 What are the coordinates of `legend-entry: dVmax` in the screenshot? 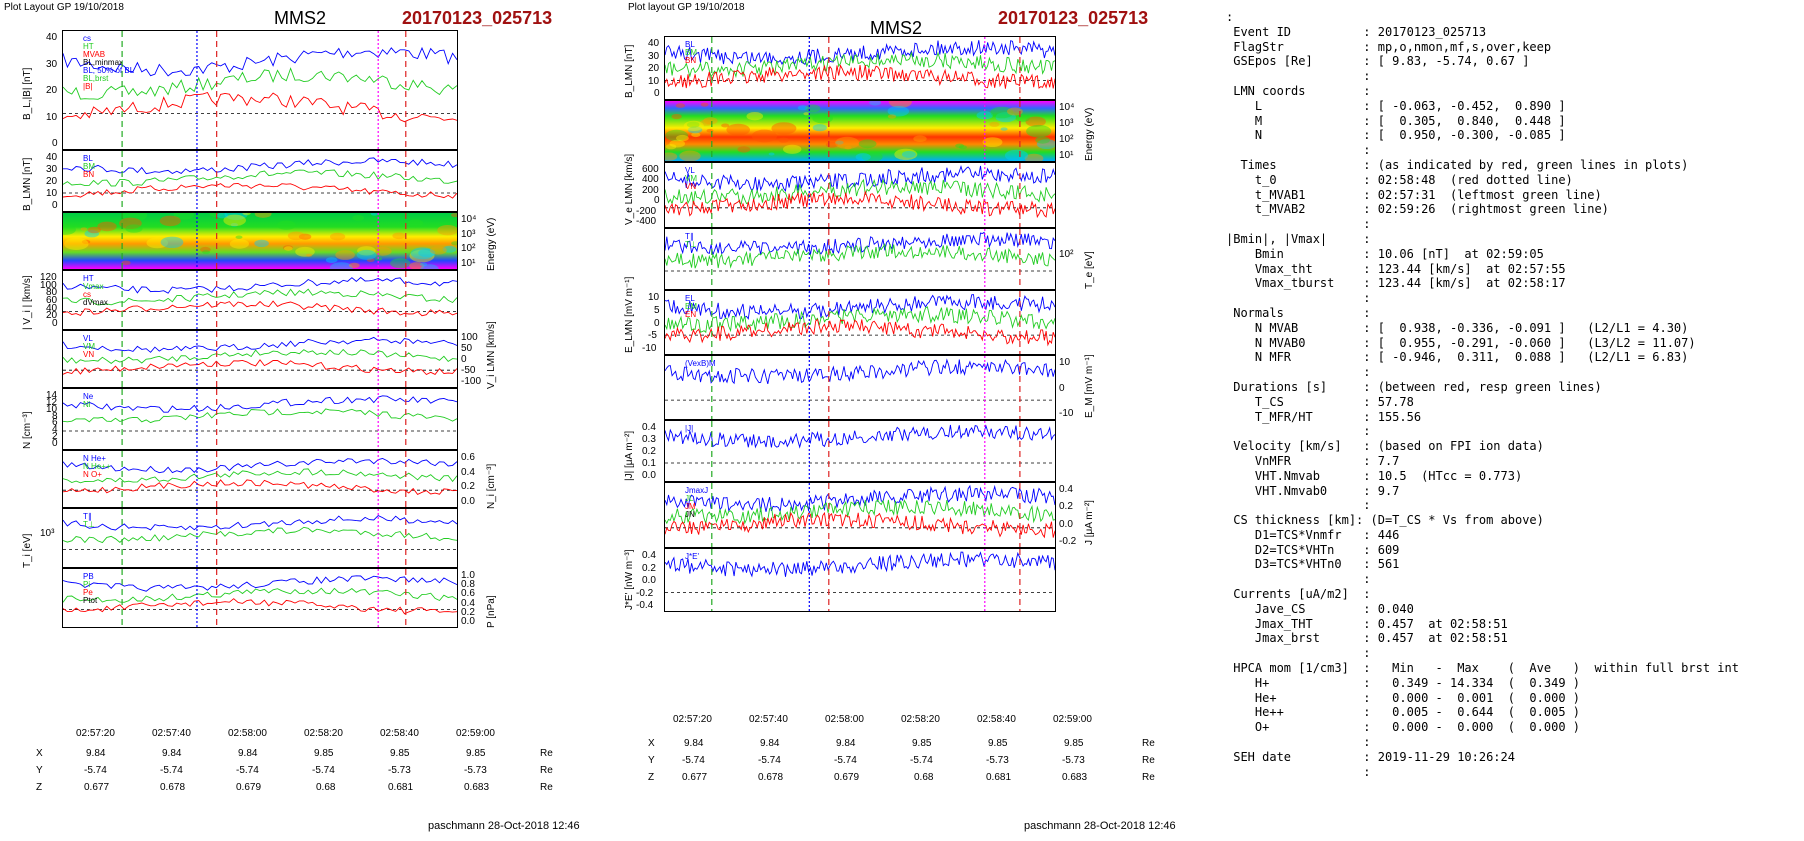 It's located at (95, 302).